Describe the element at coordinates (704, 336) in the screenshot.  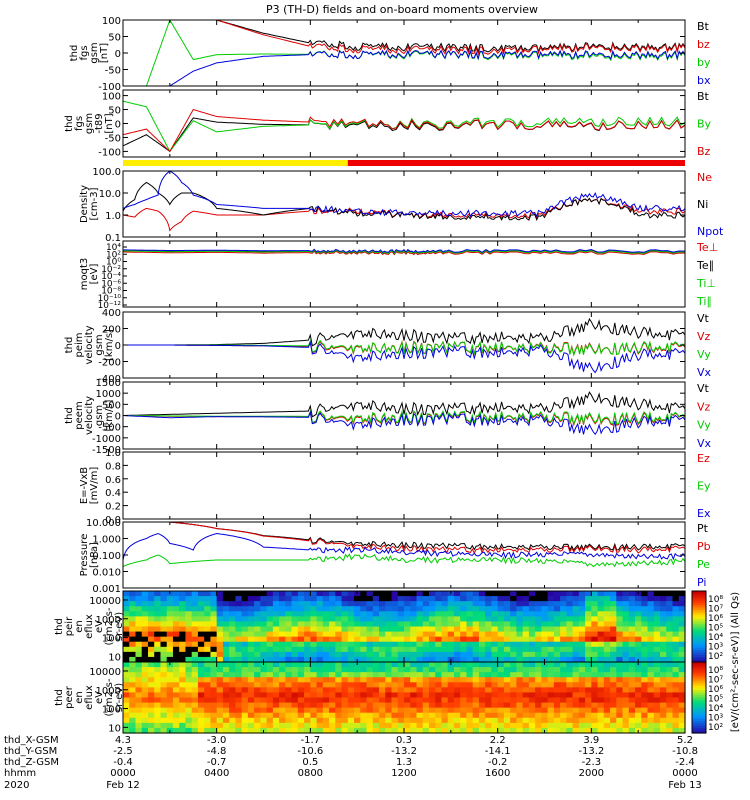
I see `legend-Vz: Vz` at that location.